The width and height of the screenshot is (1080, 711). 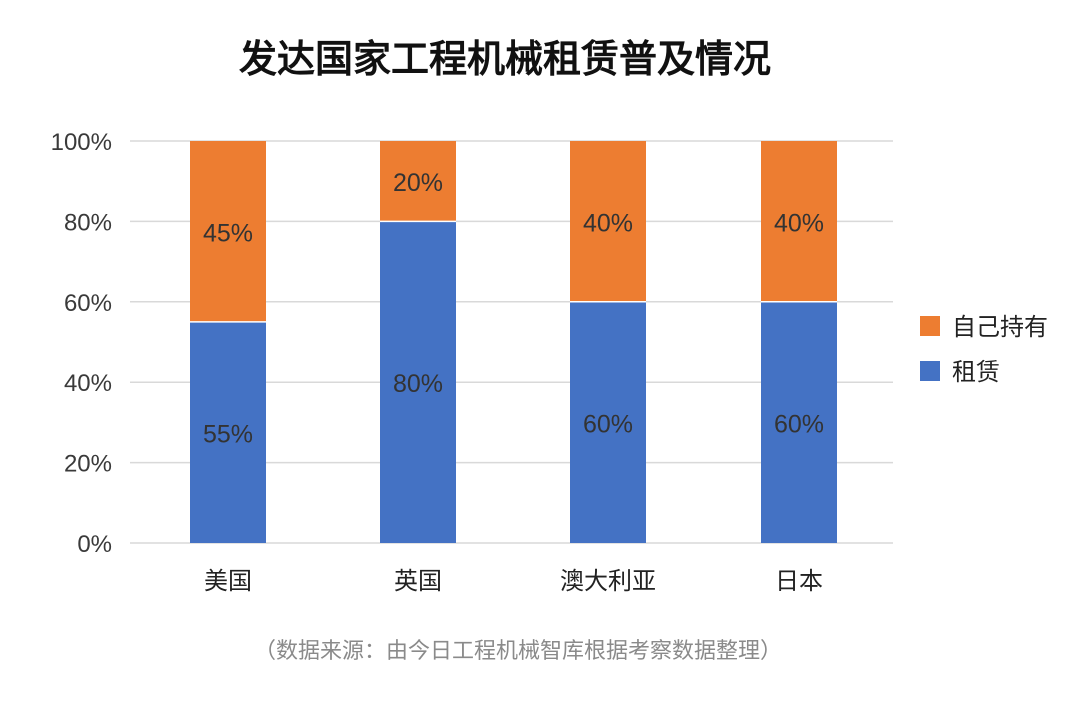 I want to click on bar-value-label: 55%, so click(x=228, y=434).